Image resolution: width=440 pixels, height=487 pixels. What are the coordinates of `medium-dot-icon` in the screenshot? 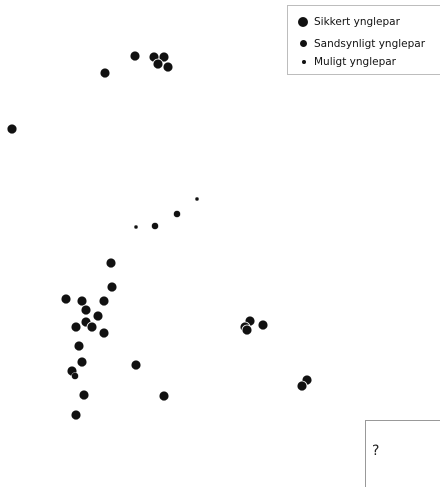 It's located at (303, 43).